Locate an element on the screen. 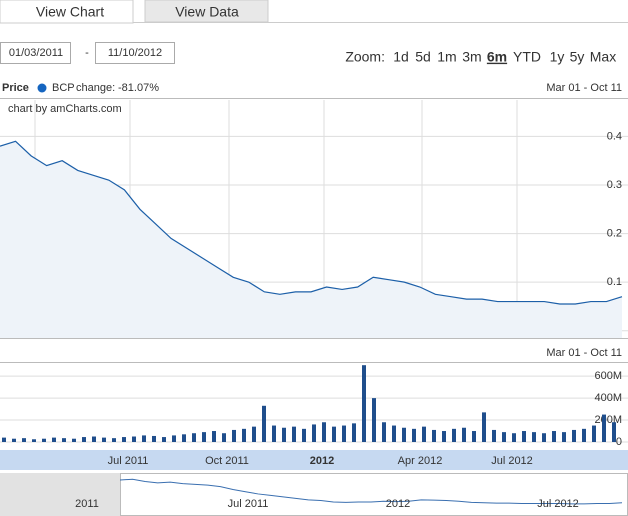 The image size is (628, 516). zoom-option: YTD is located at coordinates (527, 57).